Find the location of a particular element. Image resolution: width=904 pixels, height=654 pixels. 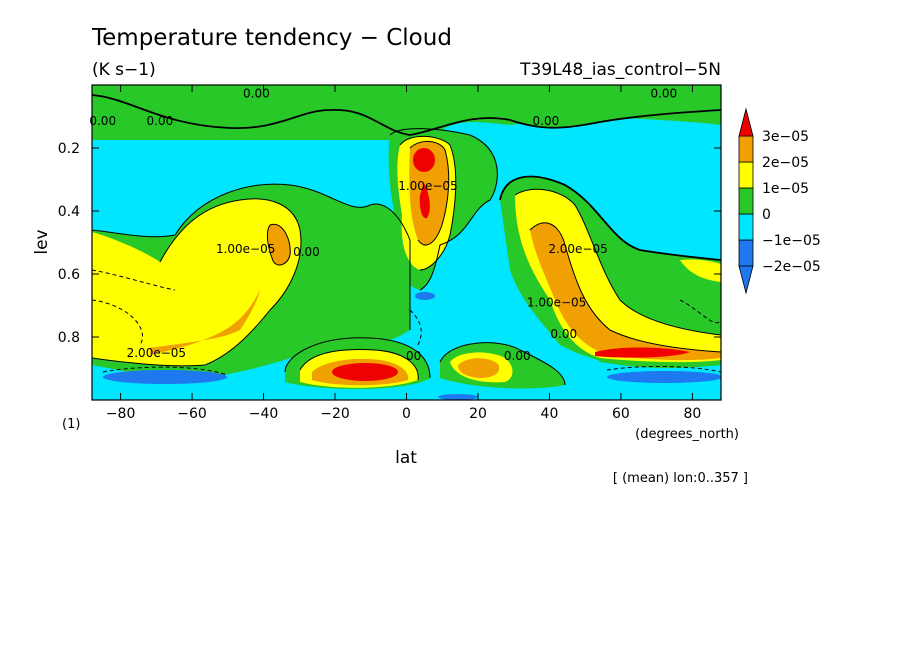

y-tick-label: 0.2 is located at coordinates (69, 149).